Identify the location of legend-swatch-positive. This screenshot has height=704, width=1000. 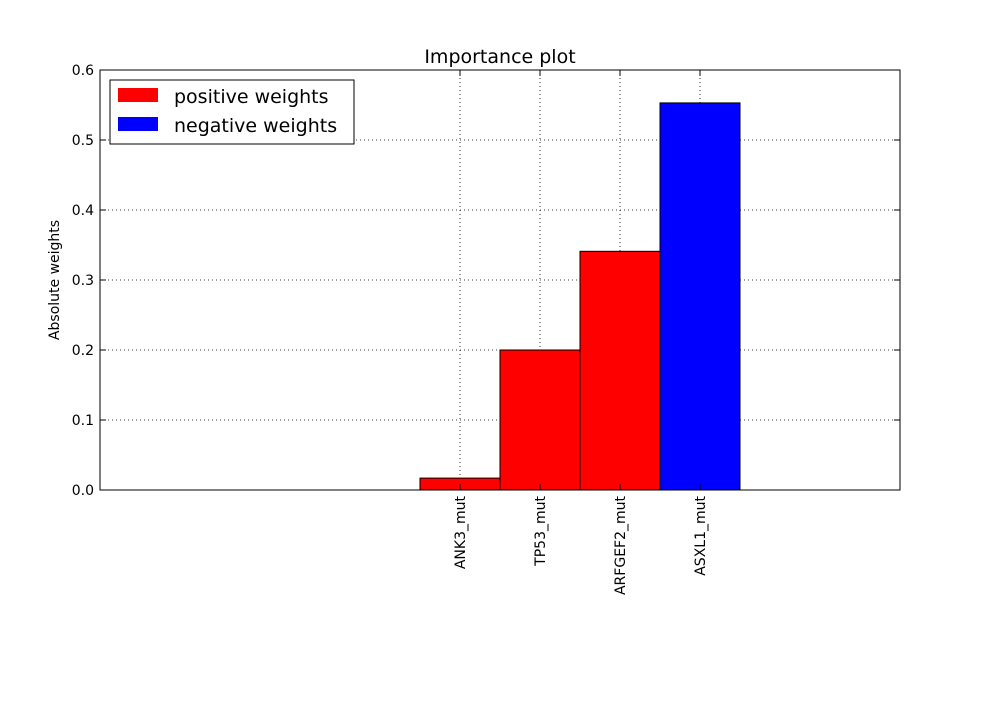
(138, 95).